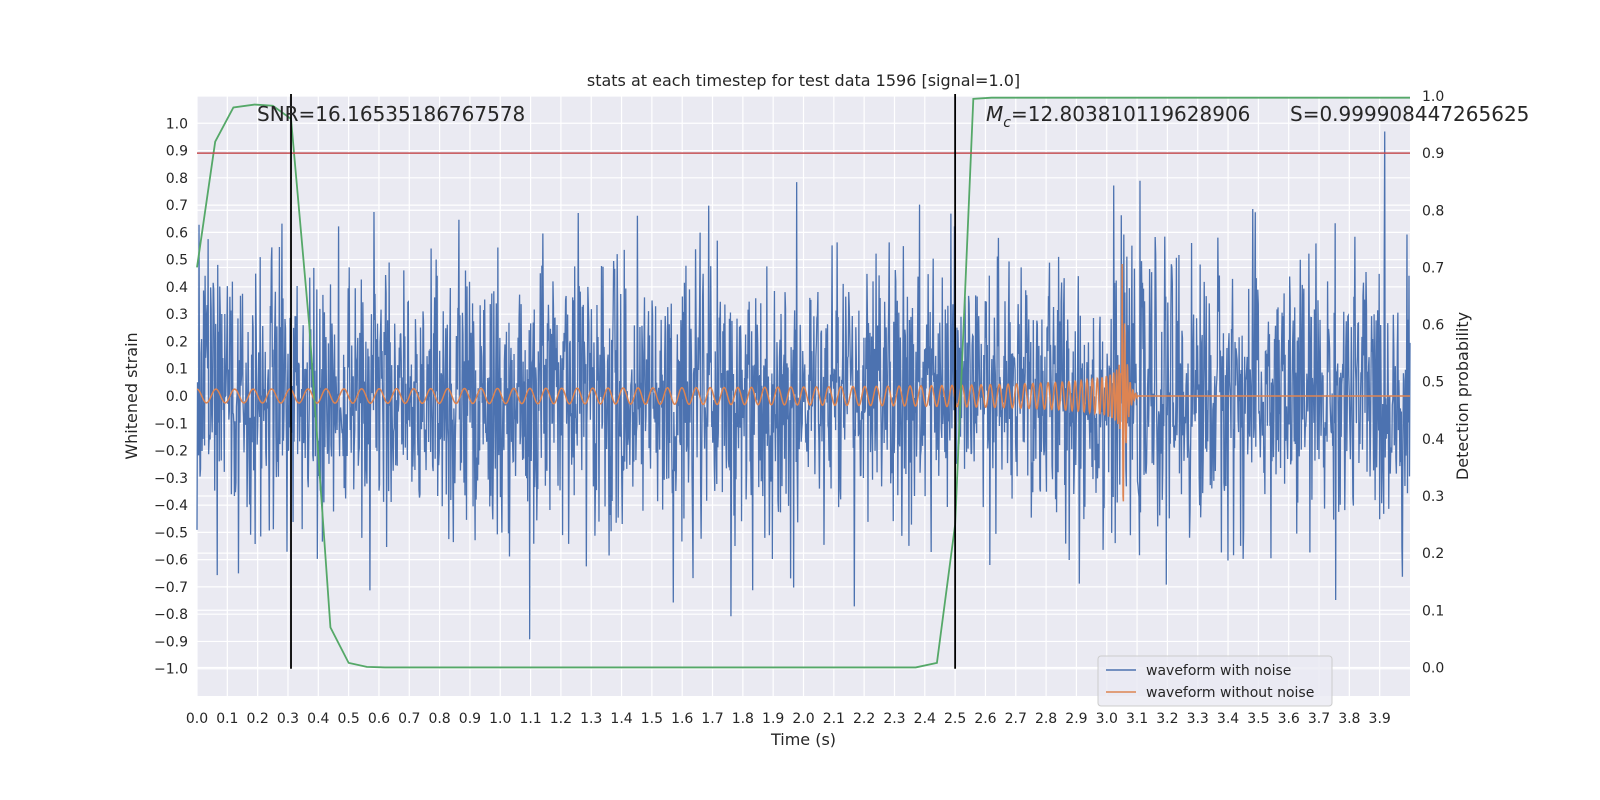  I want to click on x-tick-label: 3.1, so click(1137, 719).